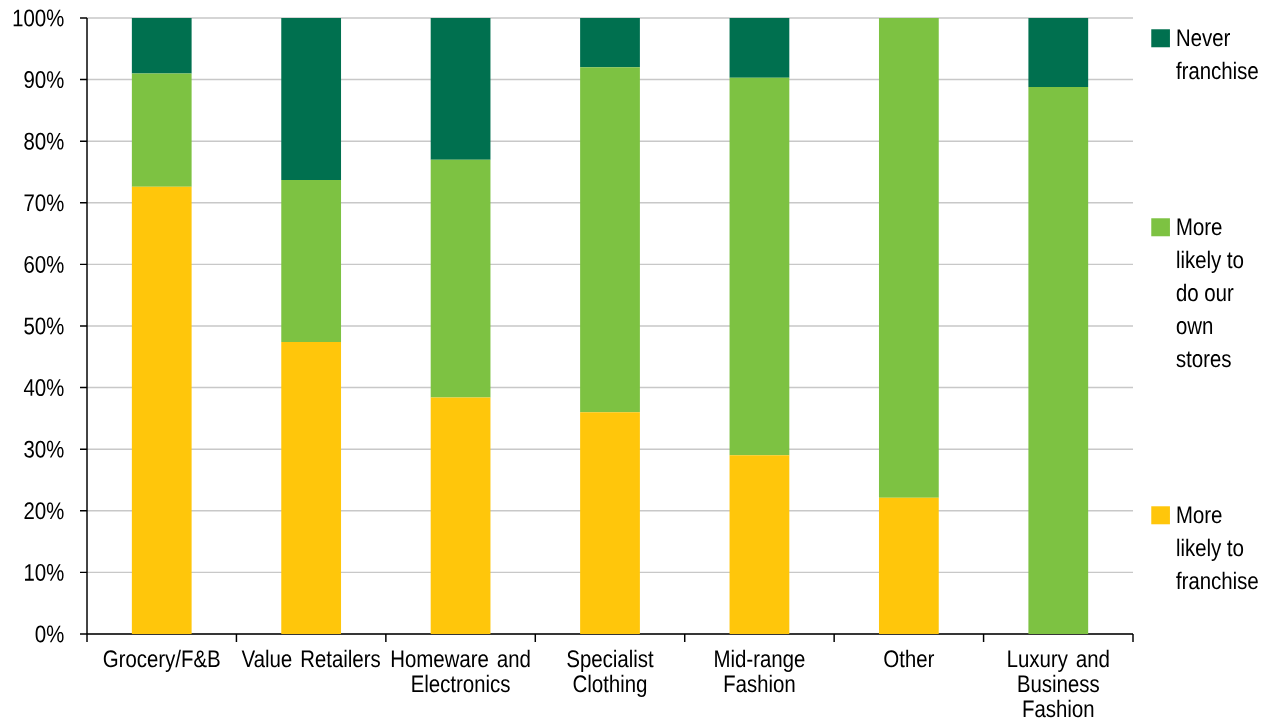 The image size is (1280, 727). What do you see at coordinates (44, 80) in the screenshot?
I see `y-tick-label: 90%` at bounding box center [44, 80].